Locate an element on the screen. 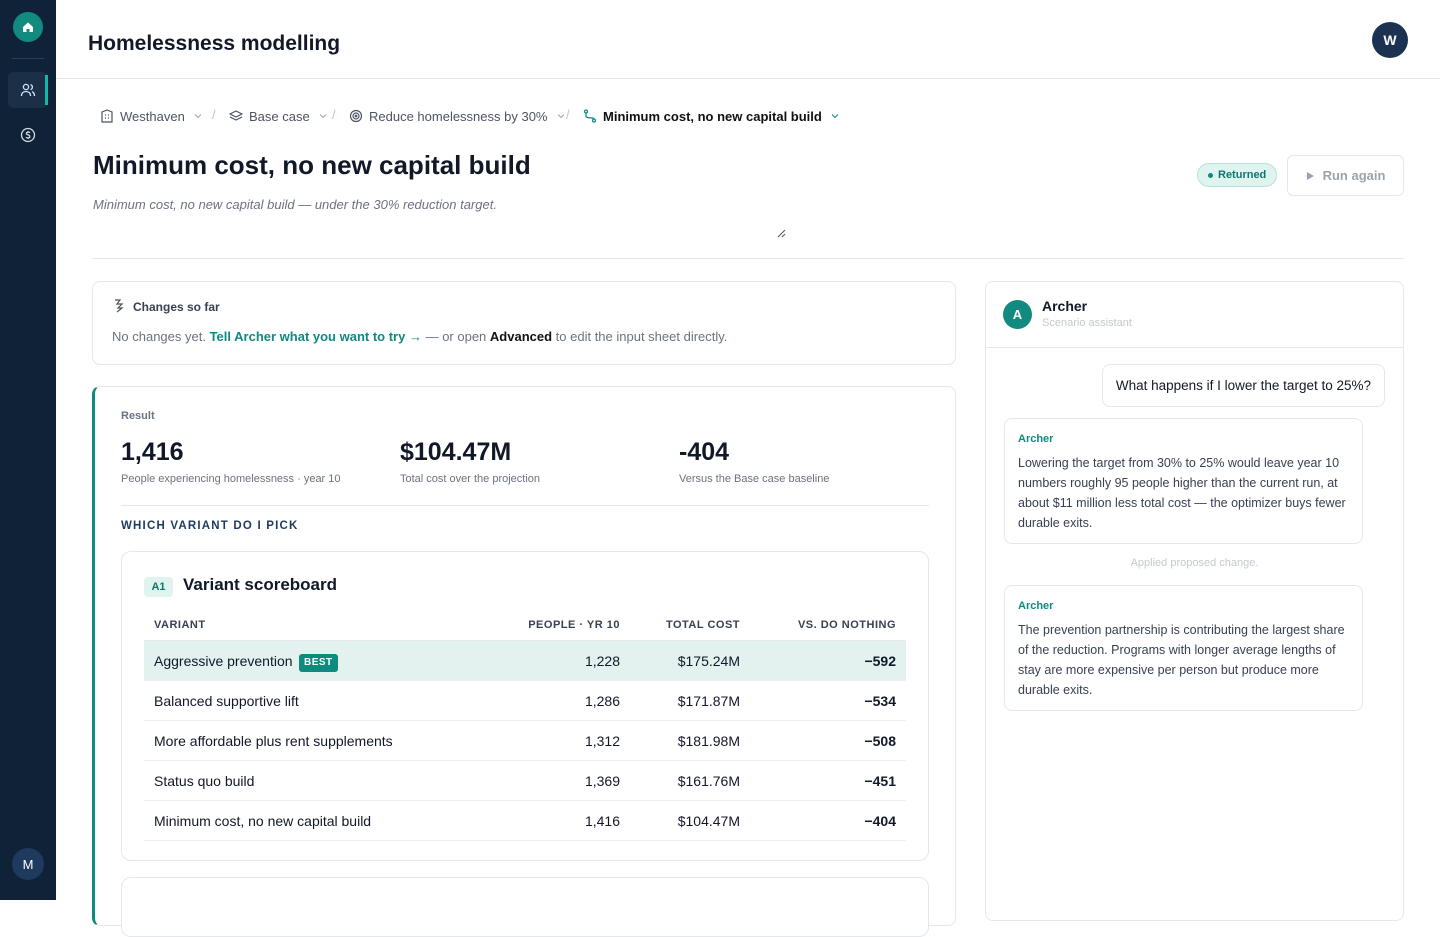 The width and height of the screenshot is (1440, 937). breadcrumb: Reduce homelessness by 30% is located at coordinates (457, 116).